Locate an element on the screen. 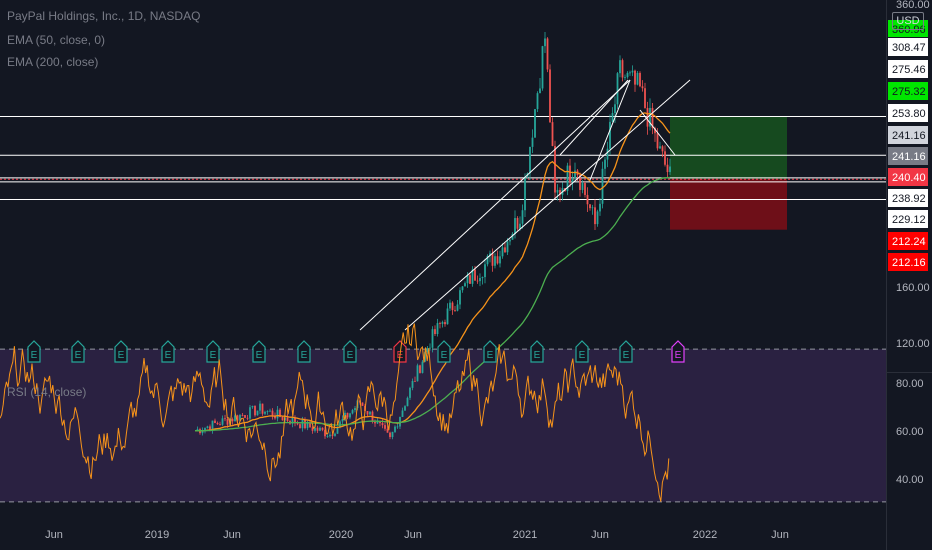 The height and width of the screenshot is (550, 932). price-label-text: 212.24 is located at coordinates (909, 242).